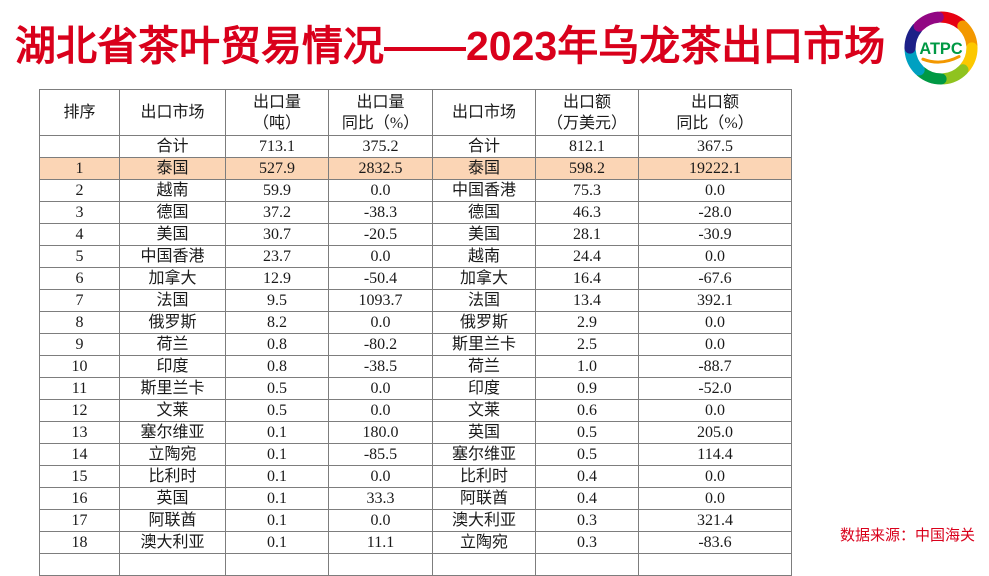 Image resolution: width=989 pixels, height=576 pixels. I want to click on cell: 0.3, so click(587, 542).